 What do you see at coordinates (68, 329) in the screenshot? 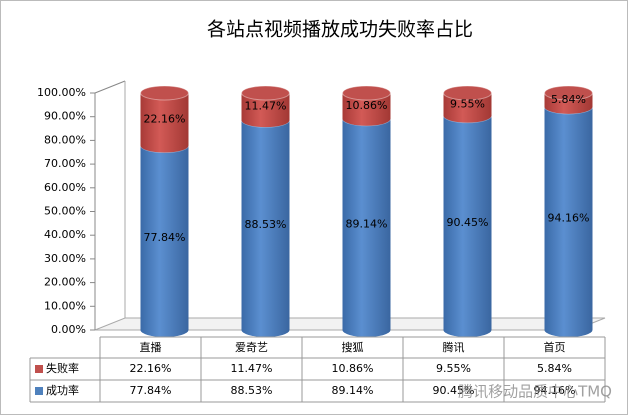
I see `y-tick-label: 0.00%` at bounding box center [68, 329].